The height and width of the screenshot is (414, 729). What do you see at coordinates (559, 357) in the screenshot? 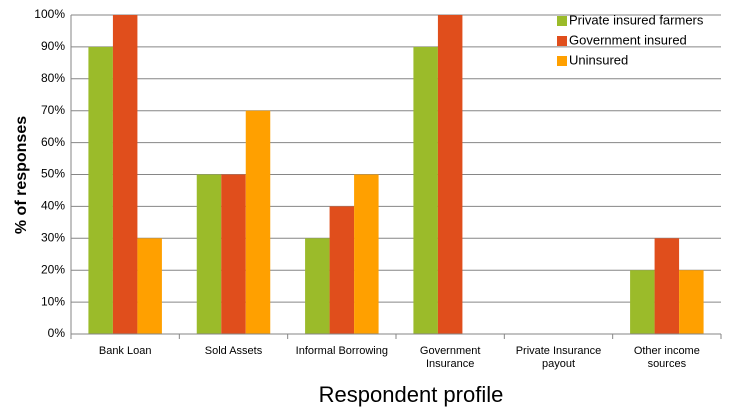
I see `x-tick-label: Private Insurance payout` at bounding box center [559, 357].